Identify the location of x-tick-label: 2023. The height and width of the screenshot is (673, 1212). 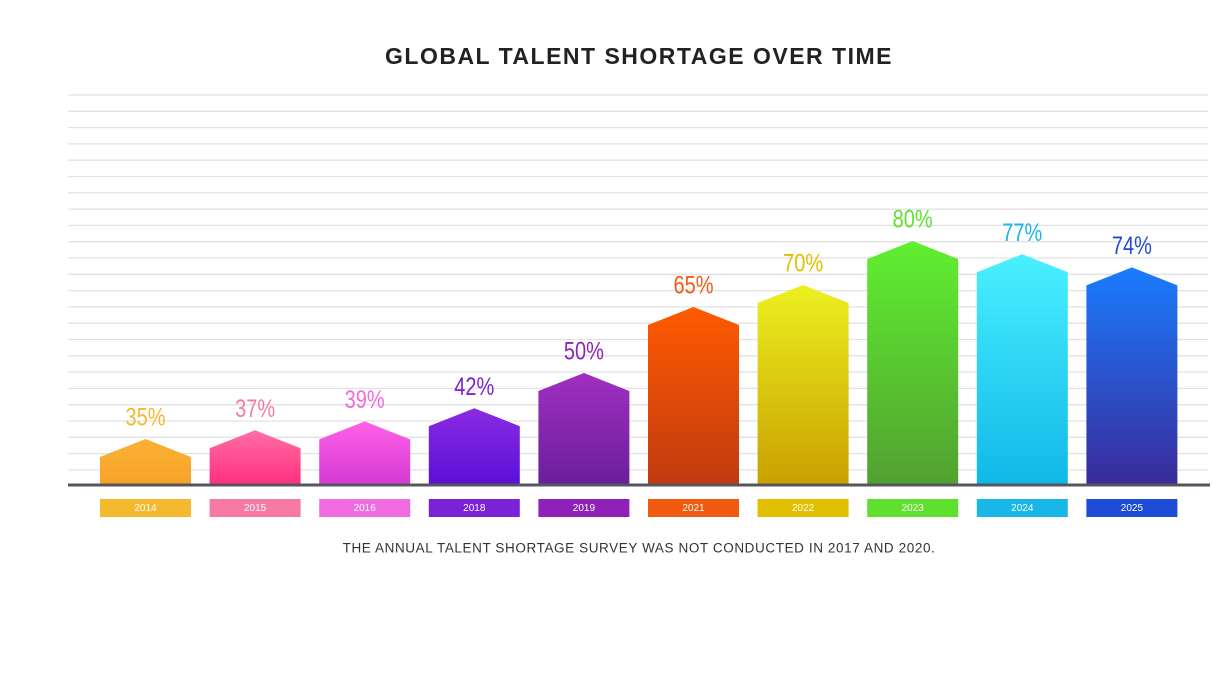
(913, 508).